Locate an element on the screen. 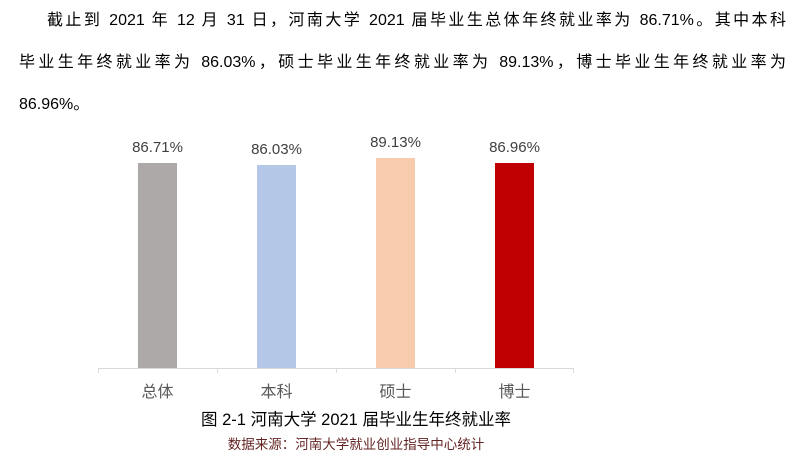  chart-column-master: 89.13% is located at coordinates (395, 250).